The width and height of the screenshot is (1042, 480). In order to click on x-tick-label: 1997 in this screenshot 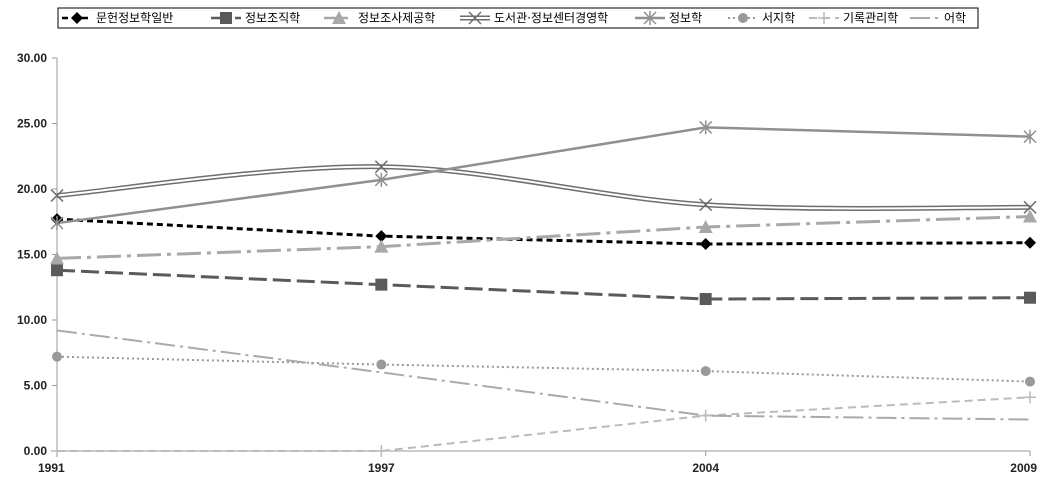, I will do `click(381, 468)`.